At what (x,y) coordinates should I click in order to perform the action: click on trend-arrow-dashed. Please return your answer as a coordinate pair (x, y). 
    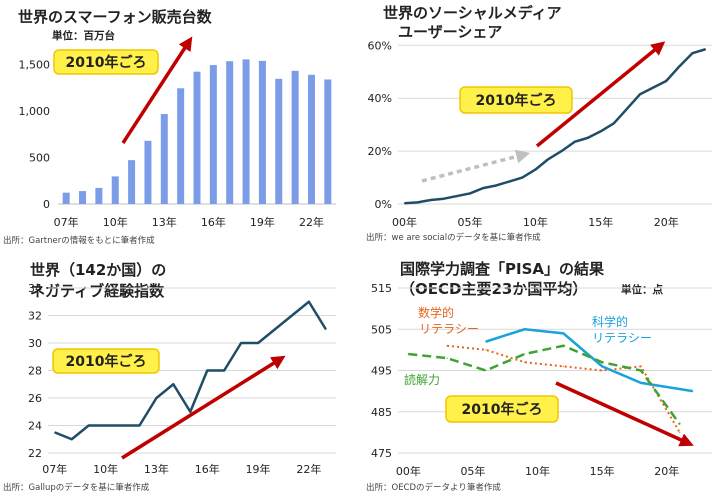
    Looking at the image, I should click on (476, 166).